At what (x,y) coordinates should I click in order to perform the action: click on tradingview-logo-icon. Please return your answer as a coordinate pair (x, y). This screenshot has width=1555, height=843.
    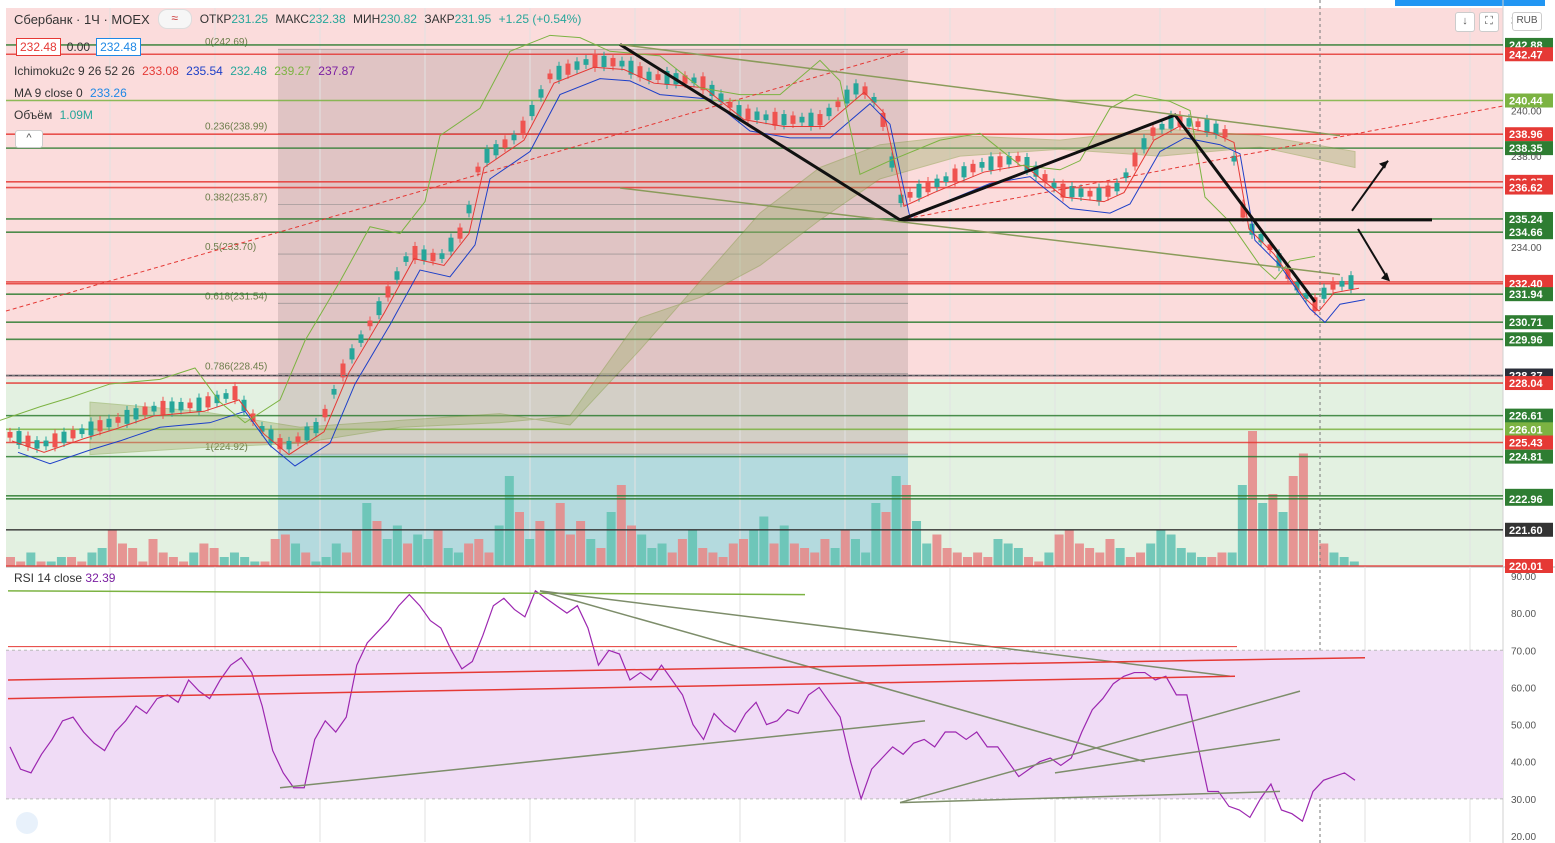
    Looking at the image, I should click on (27, 823).